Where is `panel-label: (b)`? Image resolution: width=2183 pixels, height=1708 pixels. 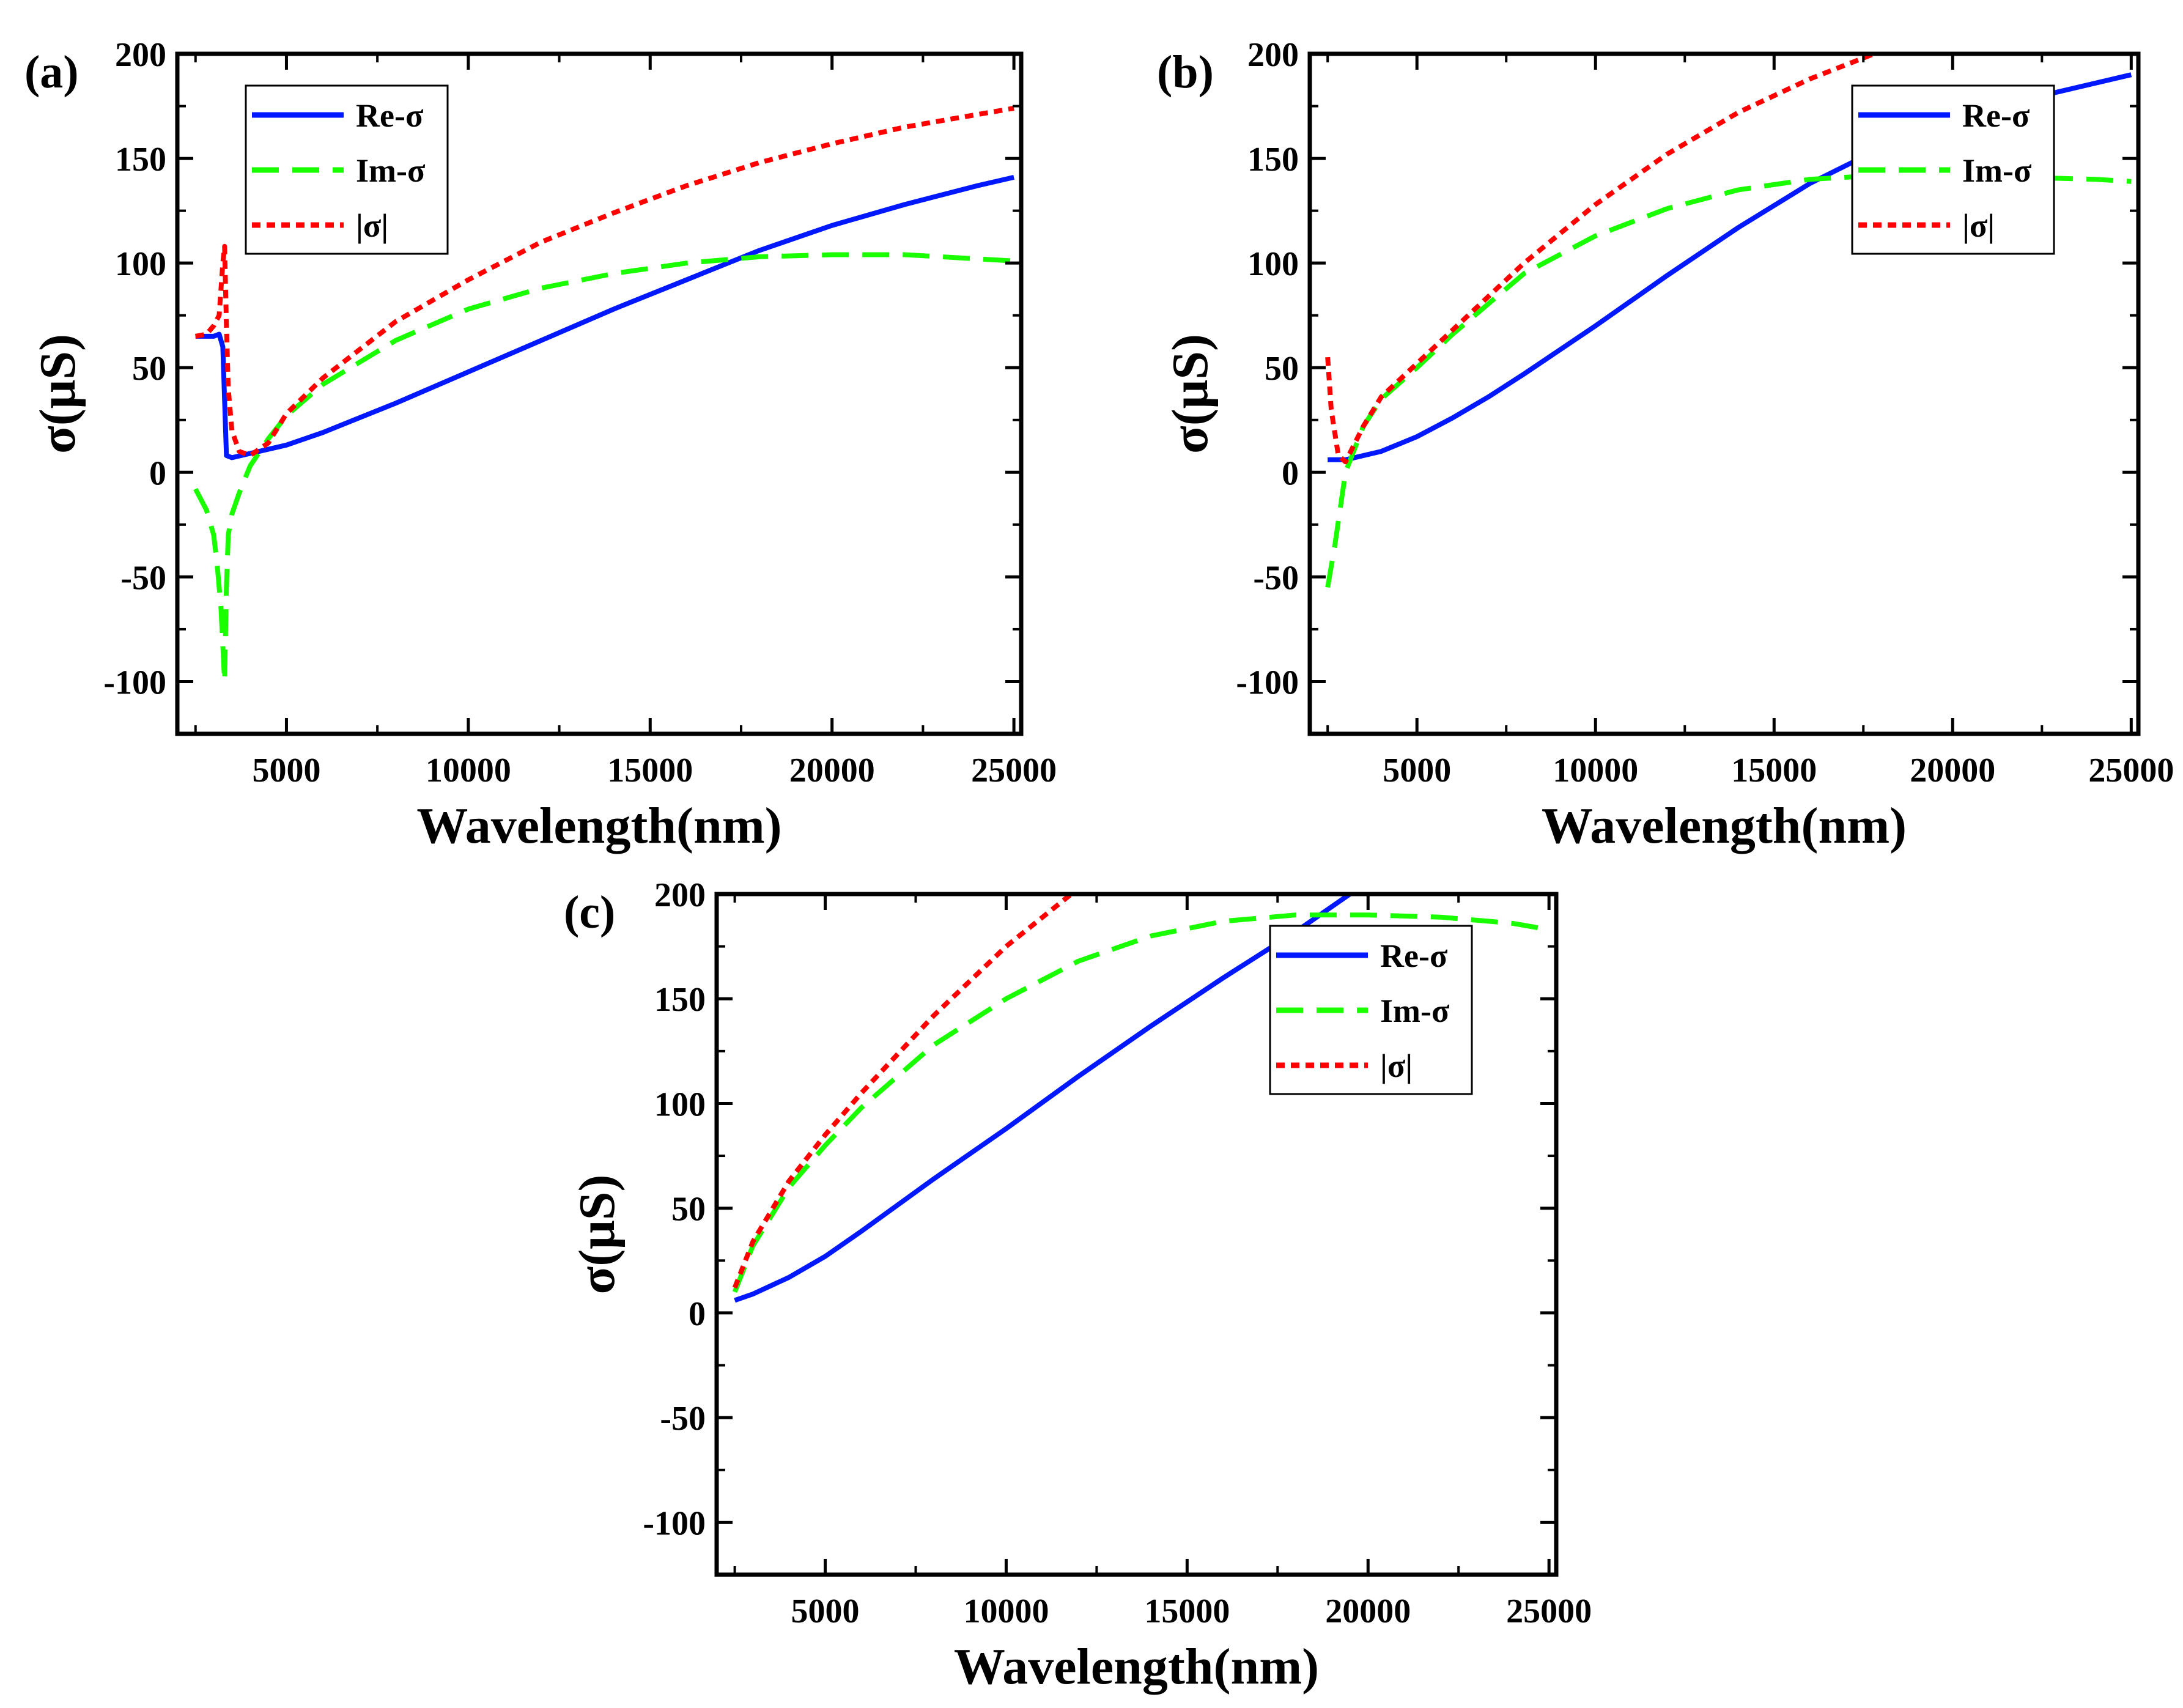
panel-label: (b) is located at coordinates (1186, 72).